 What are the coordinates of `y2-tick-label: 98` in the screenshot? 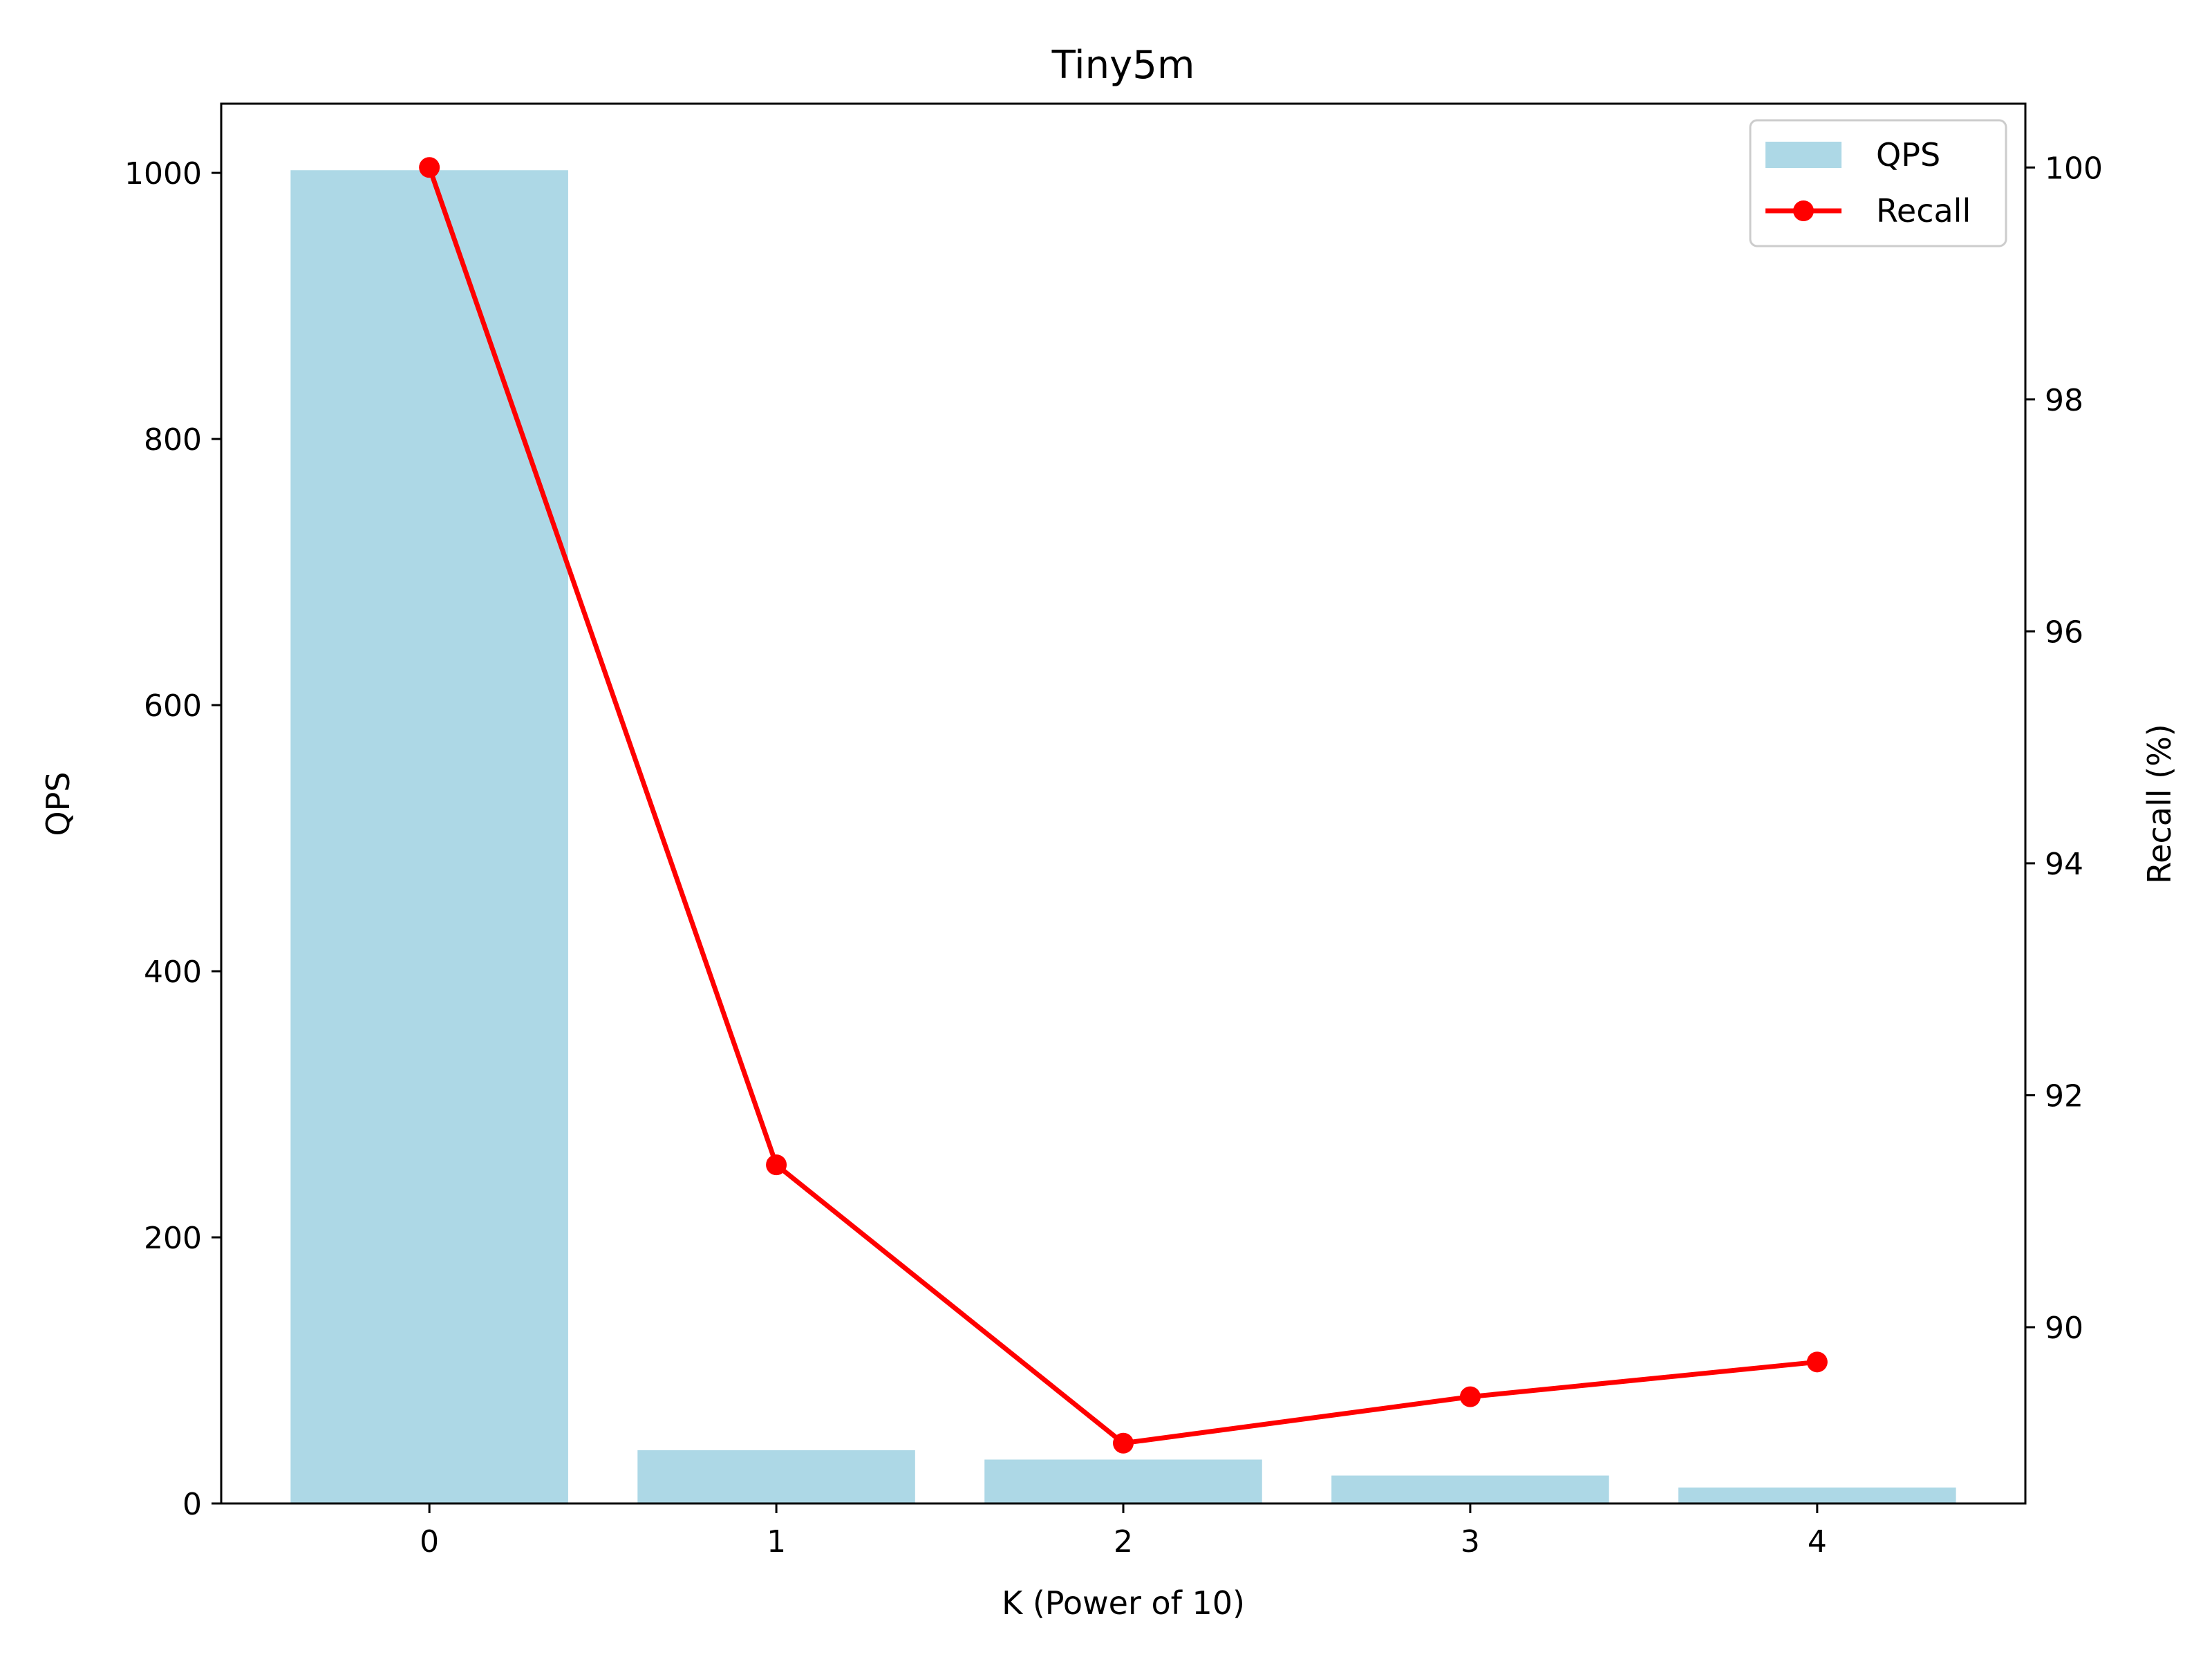 It's located at (2064, 400).